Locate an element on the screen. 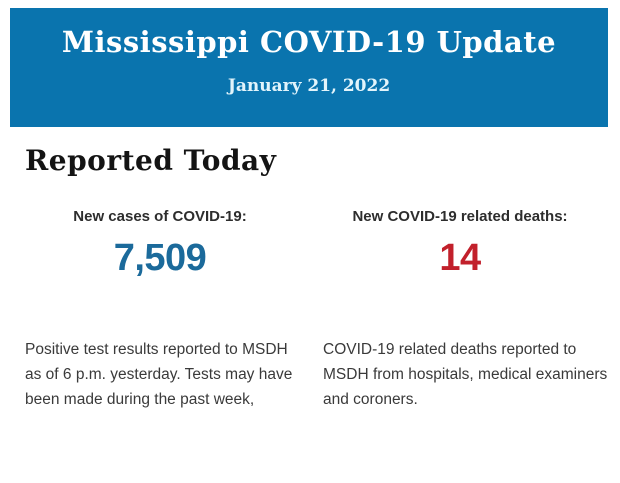 Image resolution: width=620 pixels, height=483 pixels. page-title: Mississippi COVID-19 Update is located at coordinates (309, 42).